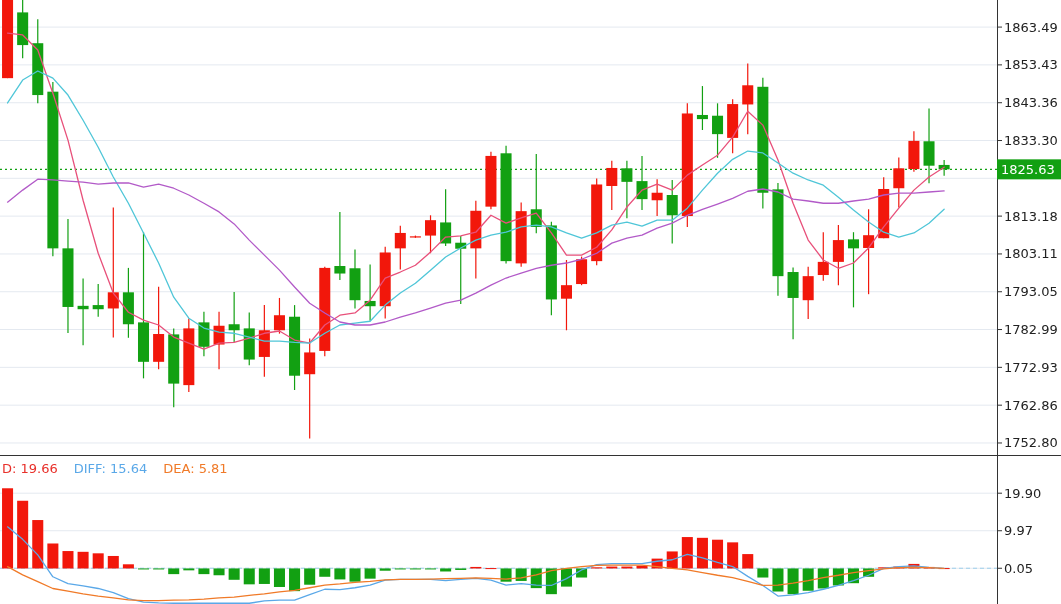 The height and width of the screenshot is (604, 1061). Describe the element at coordinates (1031, 103) in the screenshot. I see `y-tick-label: 1843.36` at that location.